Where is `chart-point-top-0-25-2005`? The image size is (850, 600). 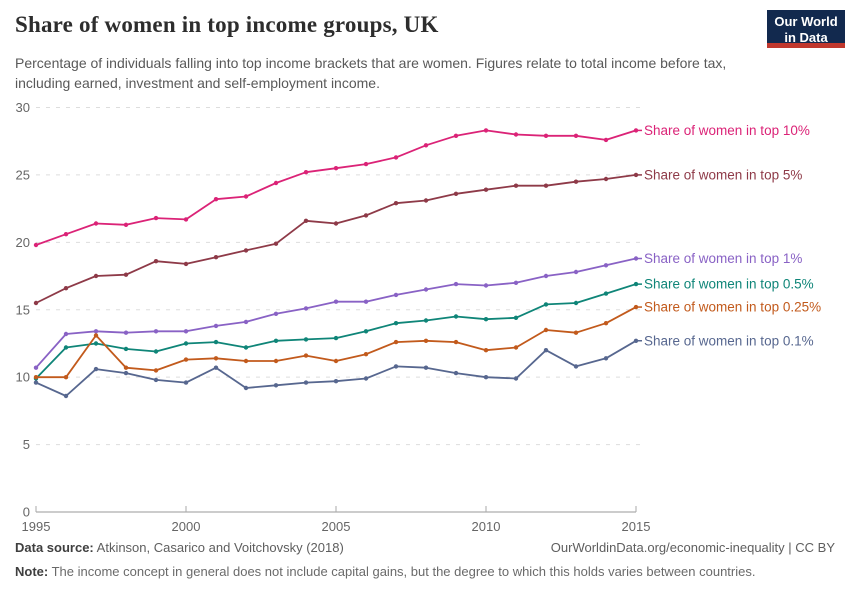 chart-point-top-0-25-2005 is located at coordinates (336, 361).